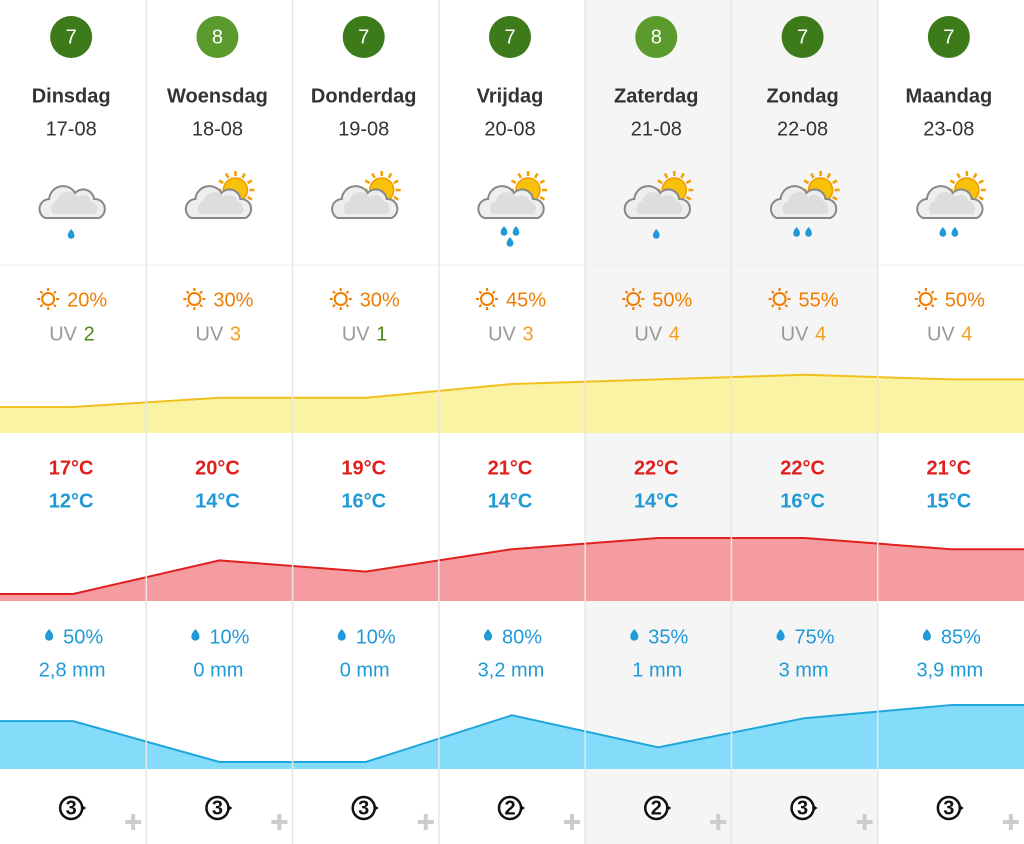  Describe the element at coordinates (512, 737) in the screenshot. I see `rain-area` at that location.